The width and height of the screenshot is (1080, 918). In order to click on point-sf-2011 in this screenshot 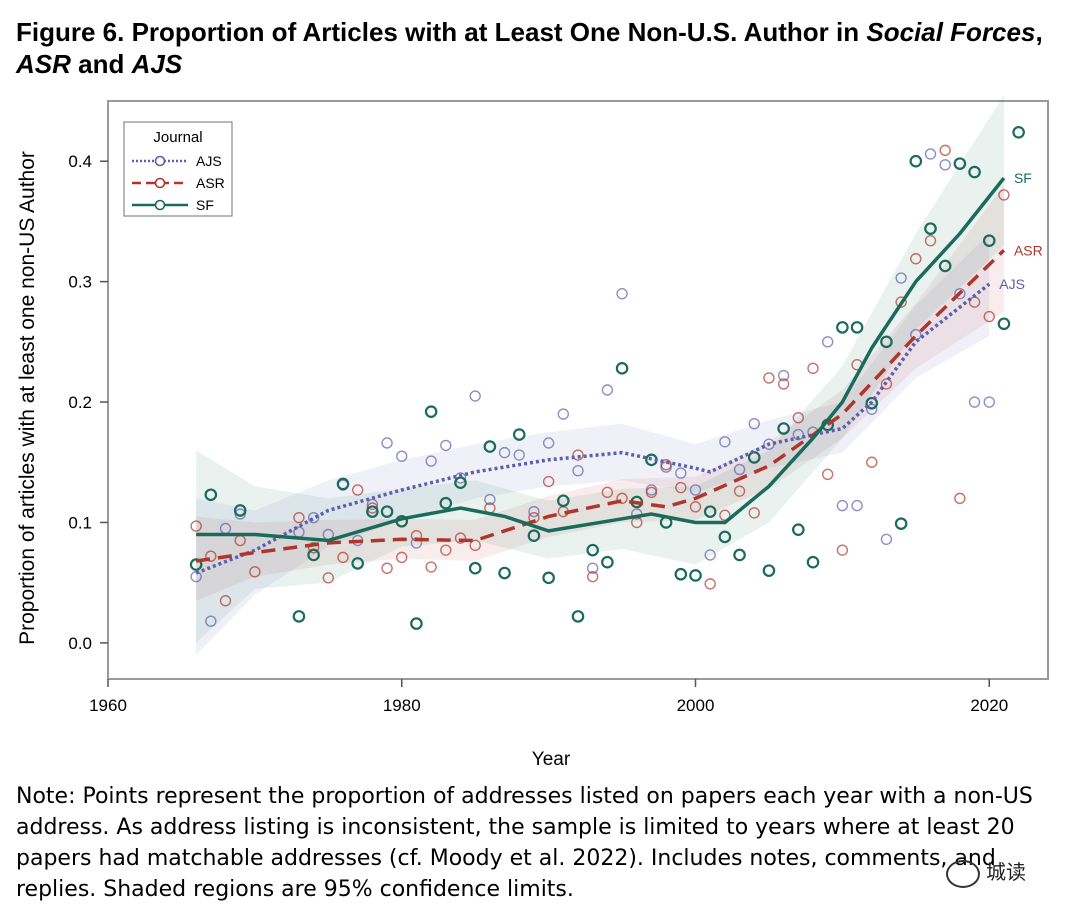, I will do `click(857, 327)`.